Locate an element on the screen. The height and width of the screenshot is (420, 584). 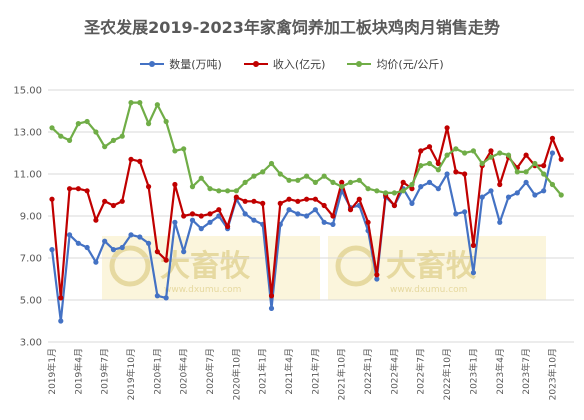
watermark-url: www.dxumu.com is located at coordinates (202, 290).